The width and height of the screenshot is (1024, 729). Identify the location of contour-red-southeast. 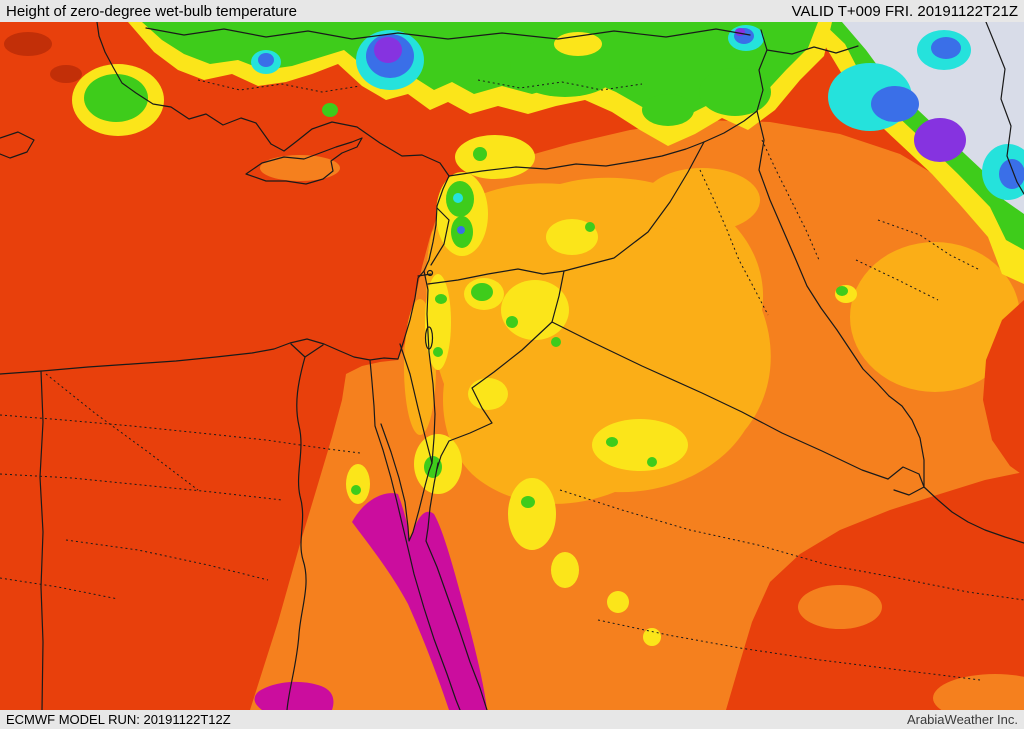
(875, 591).